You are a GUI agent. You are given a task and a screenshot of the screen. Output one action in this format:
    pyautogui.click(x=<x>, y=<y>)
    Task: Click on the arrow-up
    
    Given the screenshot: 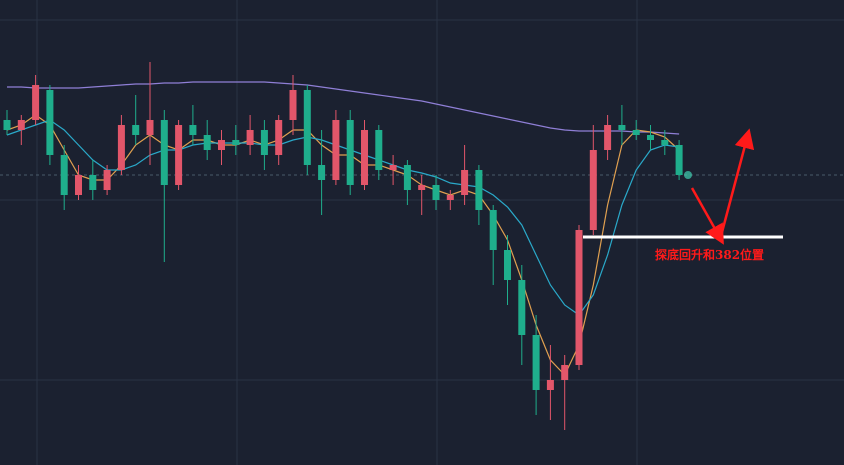 What is the action you would take?
    pyautogui.click(x=737, y=182)
    